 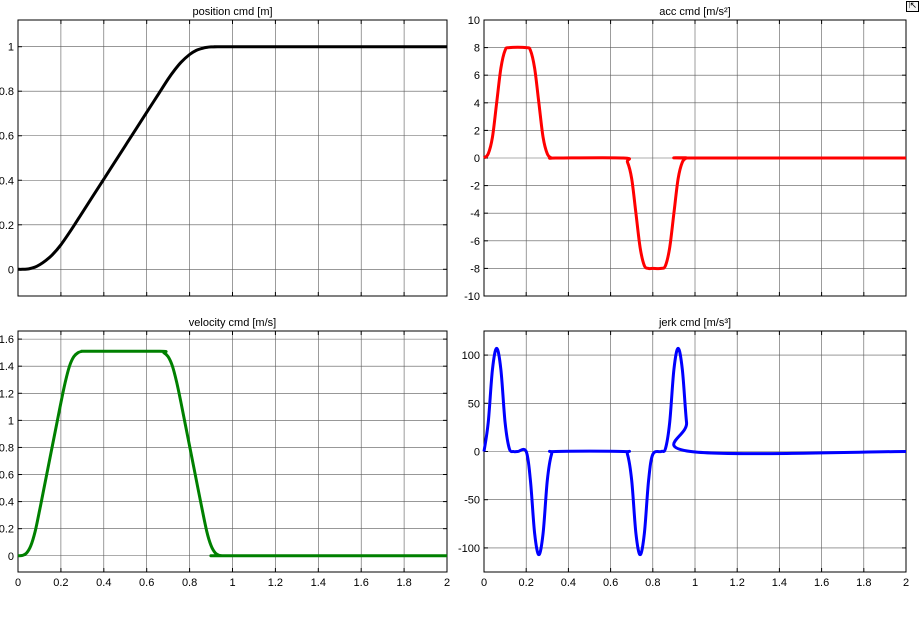 What do you see at coordinates (477, 76) in the screenshot?
I see `acc-ytick-label: 6` at bounding box center [477, 76].